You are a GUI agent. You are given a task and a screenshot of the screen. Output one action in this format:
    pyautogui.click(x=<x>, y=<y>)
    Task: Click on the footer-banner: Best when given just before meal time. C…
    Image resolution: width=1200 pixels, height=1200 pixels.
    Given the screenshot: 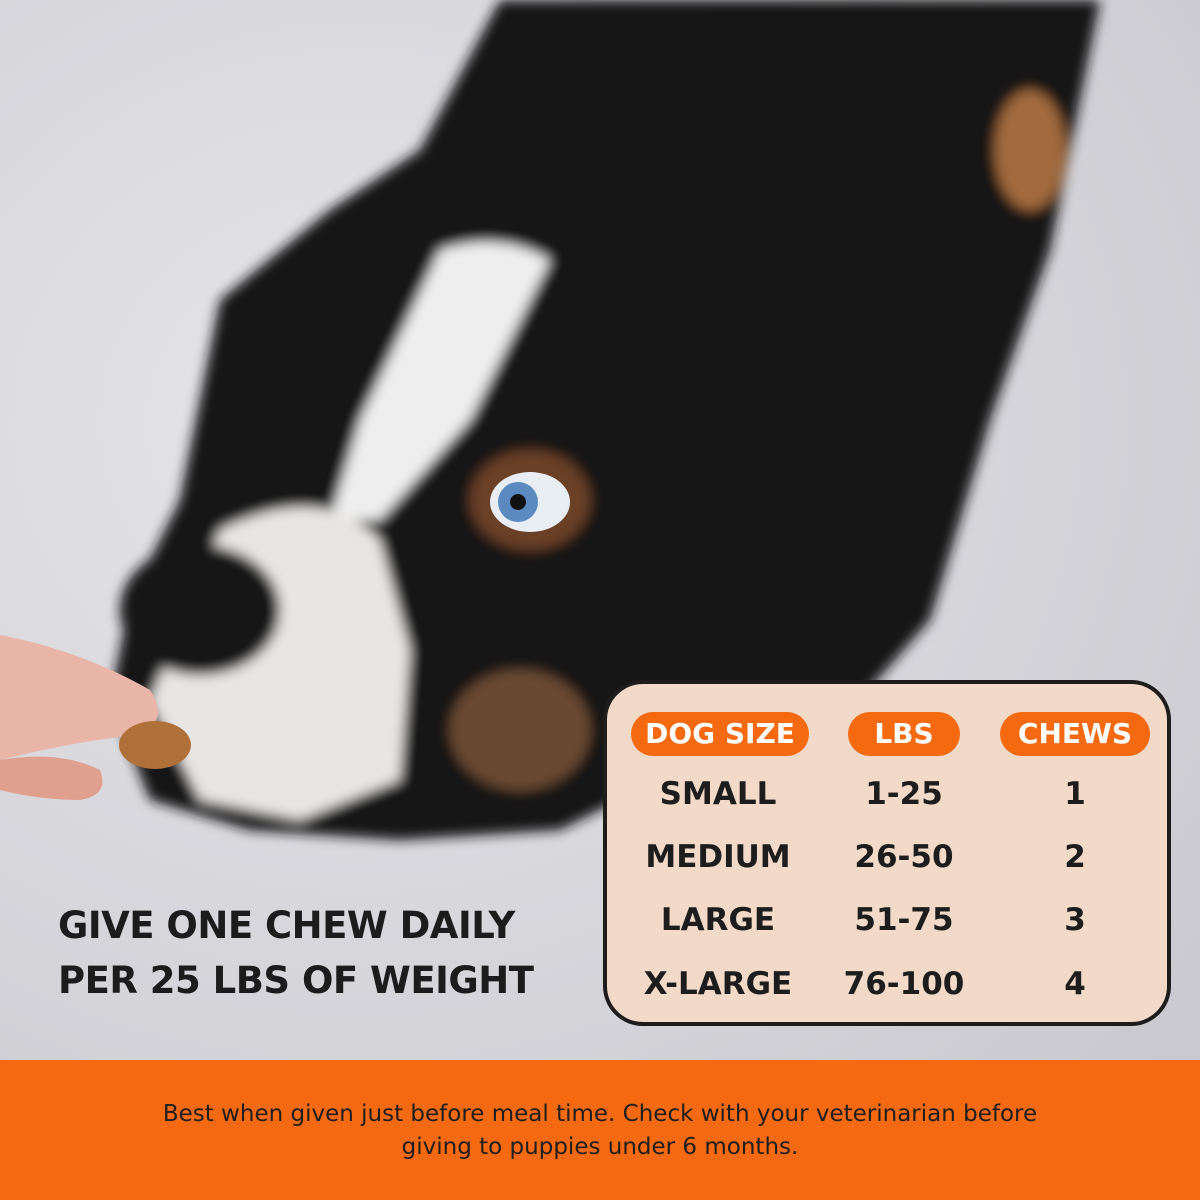 What is the action you would take?
    pyautogui.click(x=600, y=1130)
    